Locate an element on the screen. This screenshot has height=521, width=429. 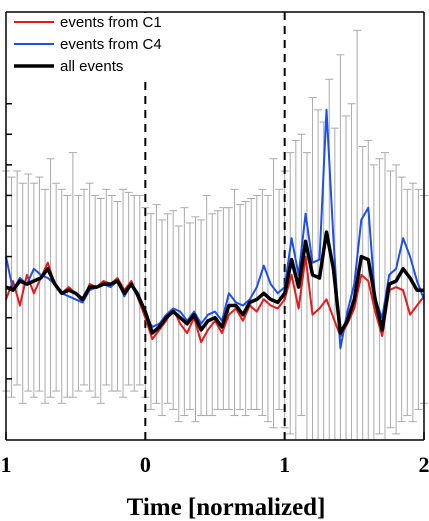
legend: events from C1 events from C4 all events is located at coordinates (94, 45).